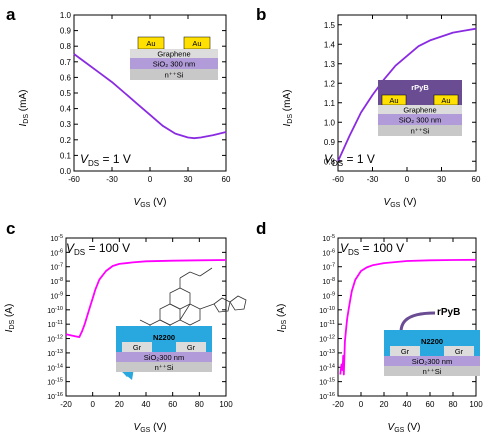 The height and width of the screenshot is (436, 500). I want to click on rpyb-layer, so click(420, 87).